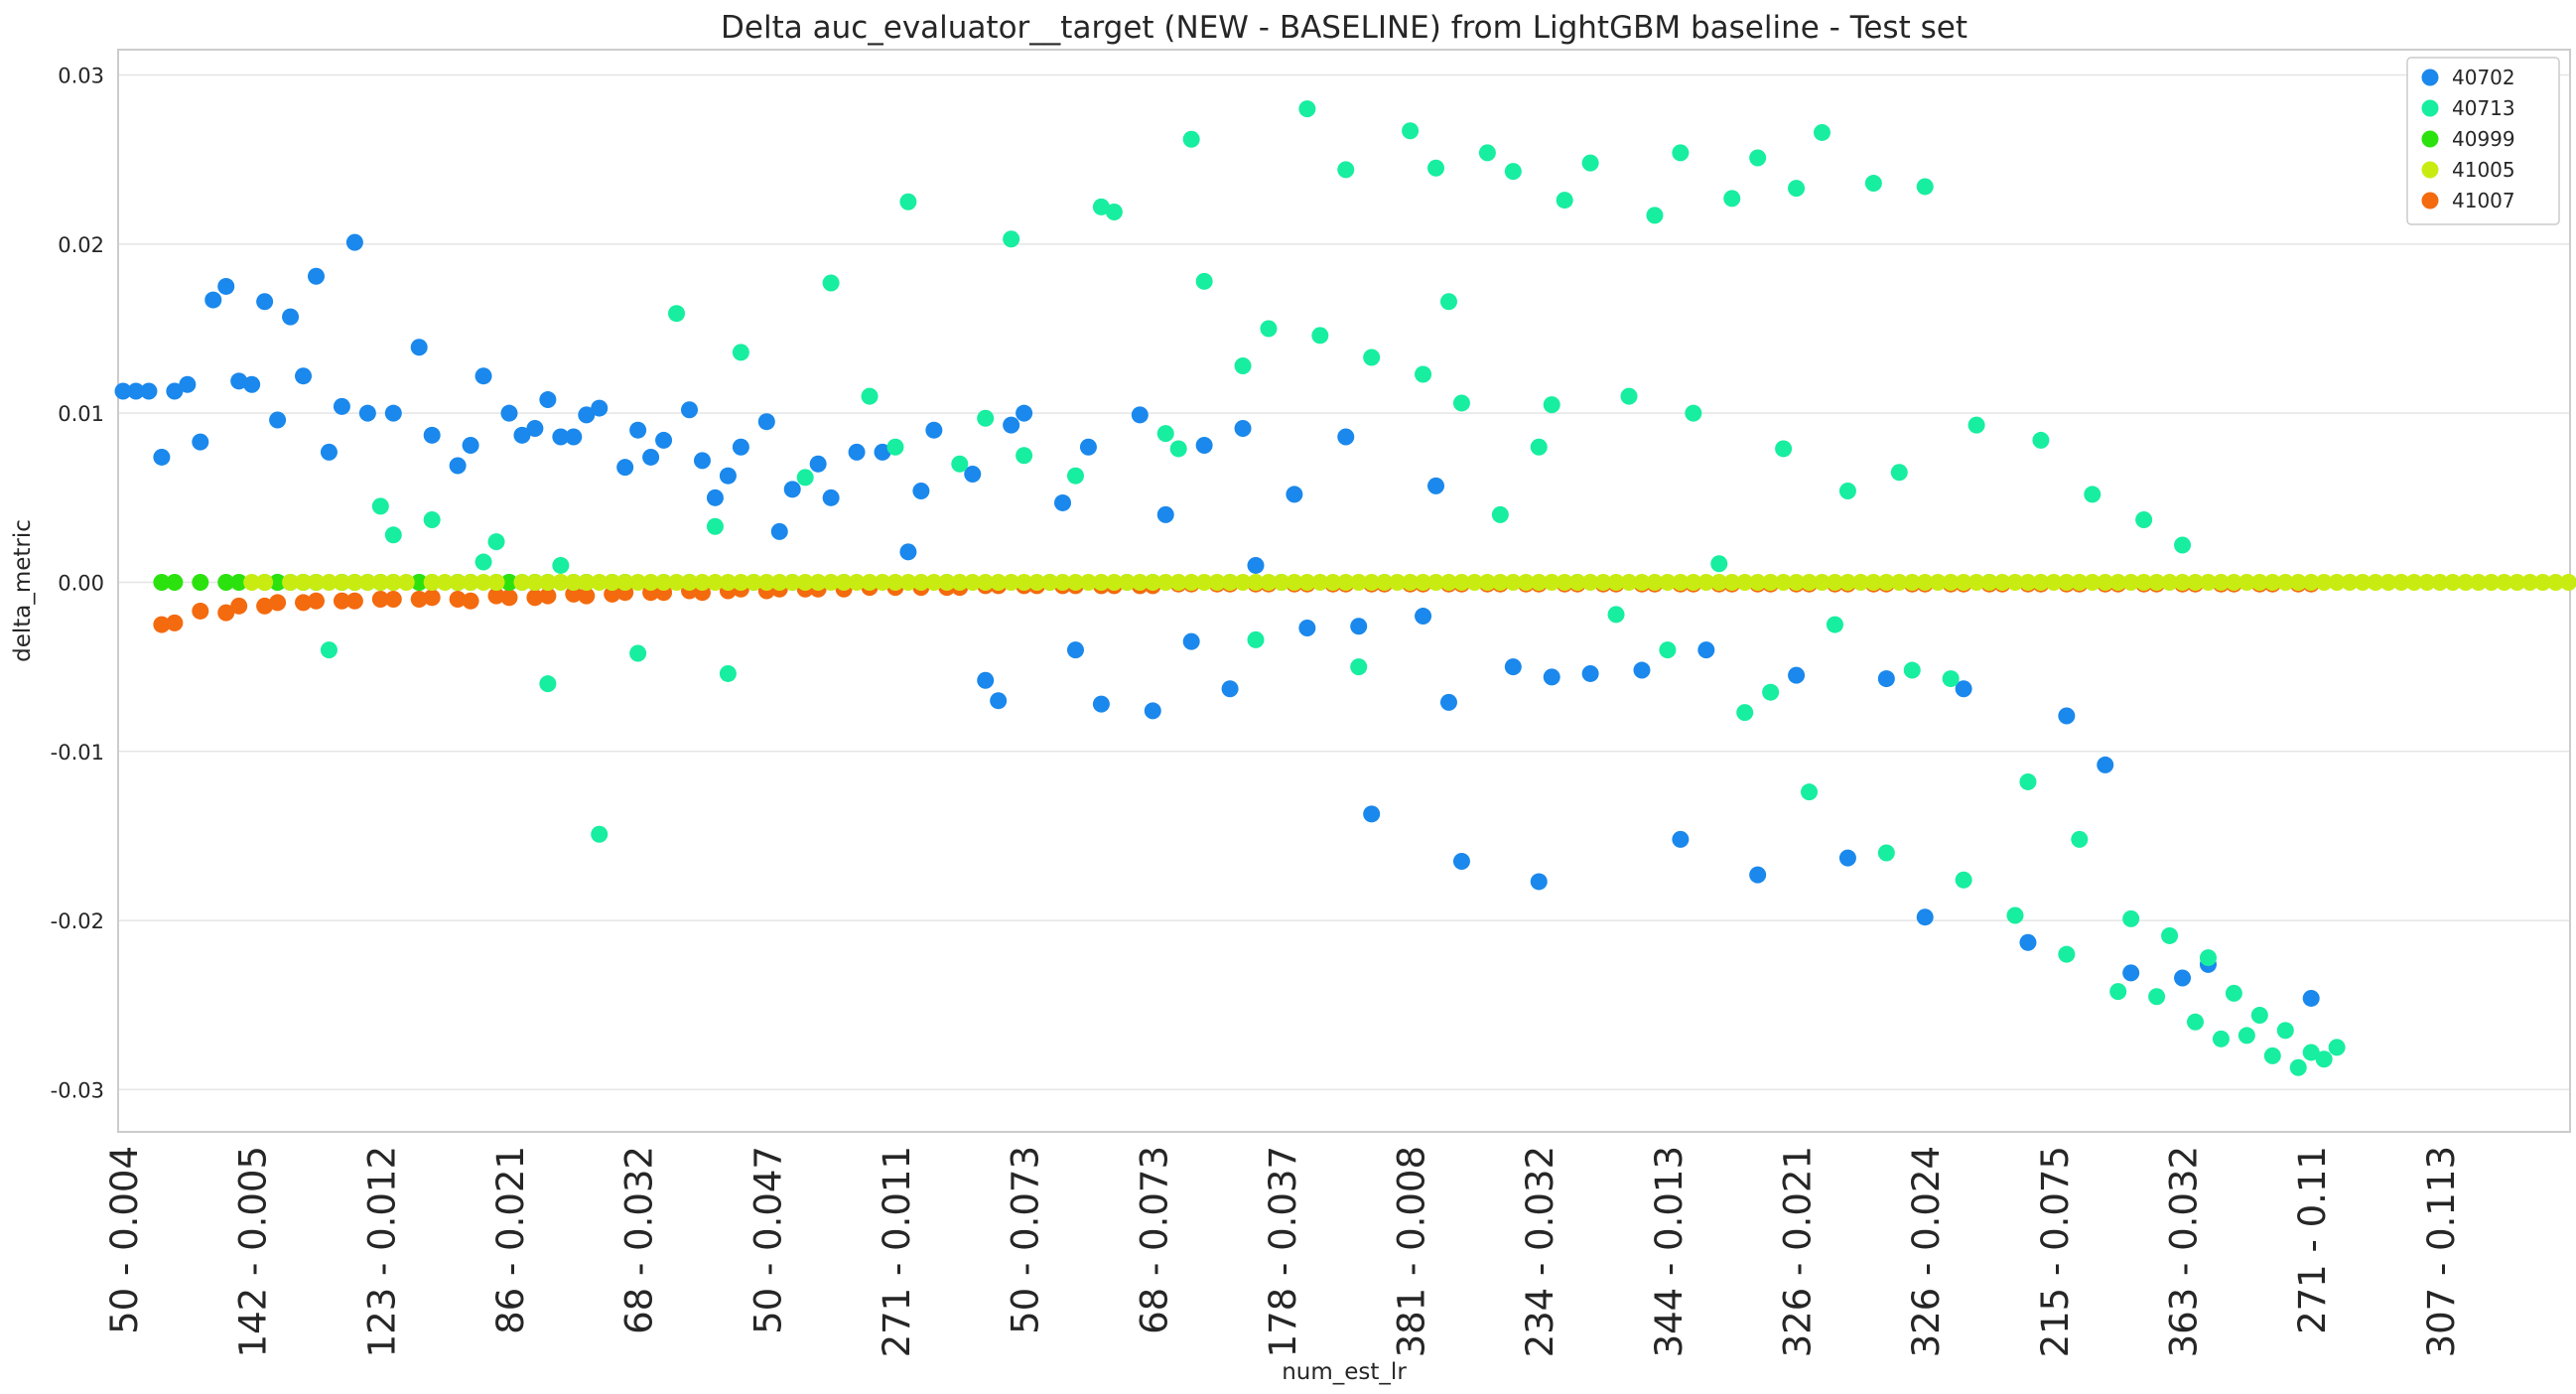 The image size is (2576, 1394). What do you see at coordinates (2483, 141) in the screenshot?
I see `legend-box` at bounding box center [2483, 141].